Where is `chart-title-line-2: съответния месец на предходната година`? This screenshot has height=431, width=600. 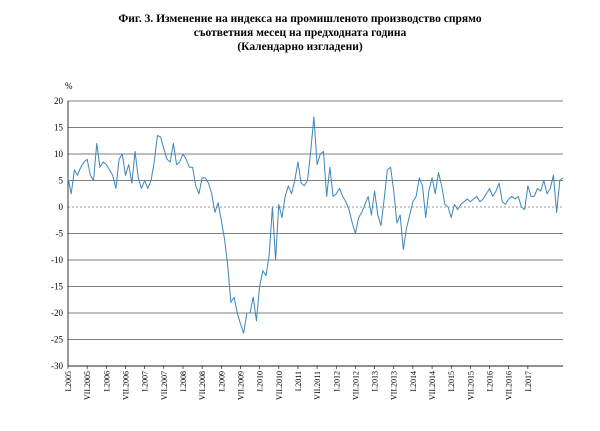
chart-title-line-2: съответния месец на предходната година is located at coordinates (300, 33).